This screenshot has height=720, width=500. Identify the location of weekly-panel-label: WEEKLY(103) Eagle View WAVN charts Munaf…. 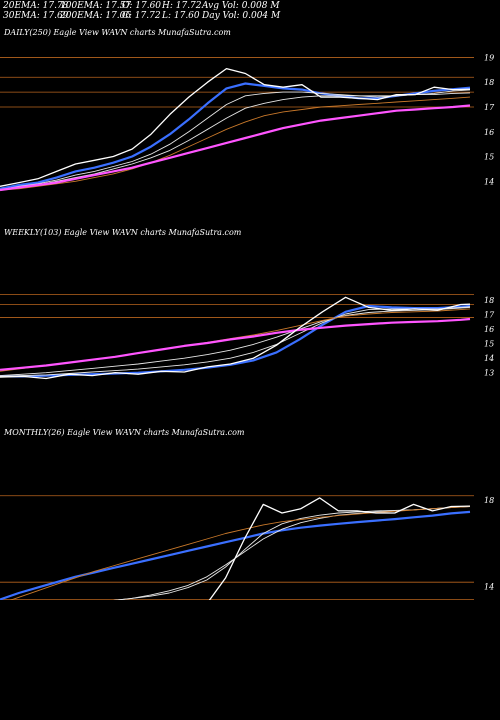
(123, 232).